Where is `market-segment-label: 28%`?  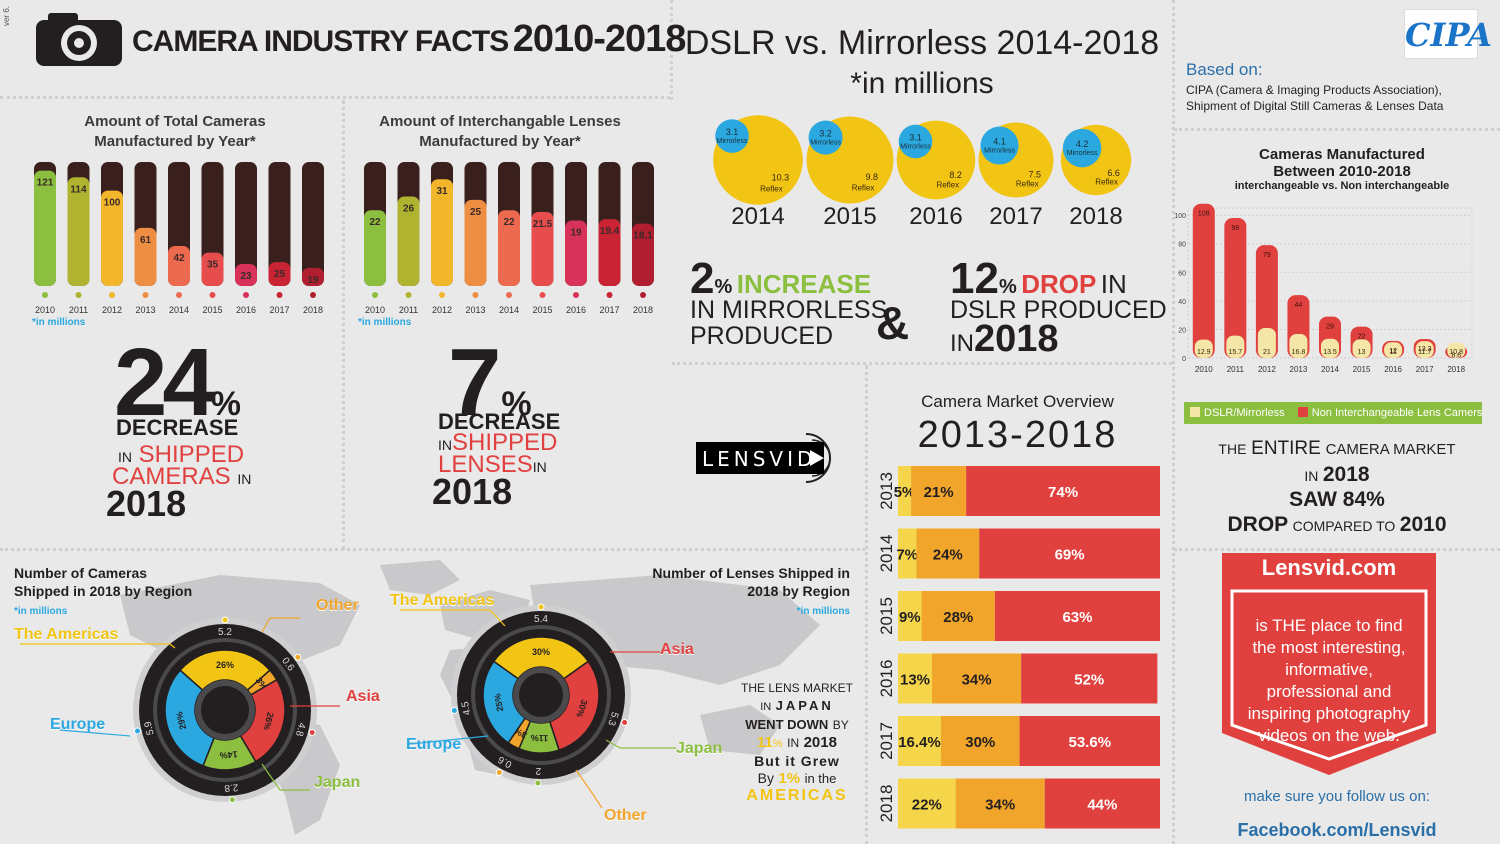
market-segment-label: 28% is located at coordinates (958, 617).